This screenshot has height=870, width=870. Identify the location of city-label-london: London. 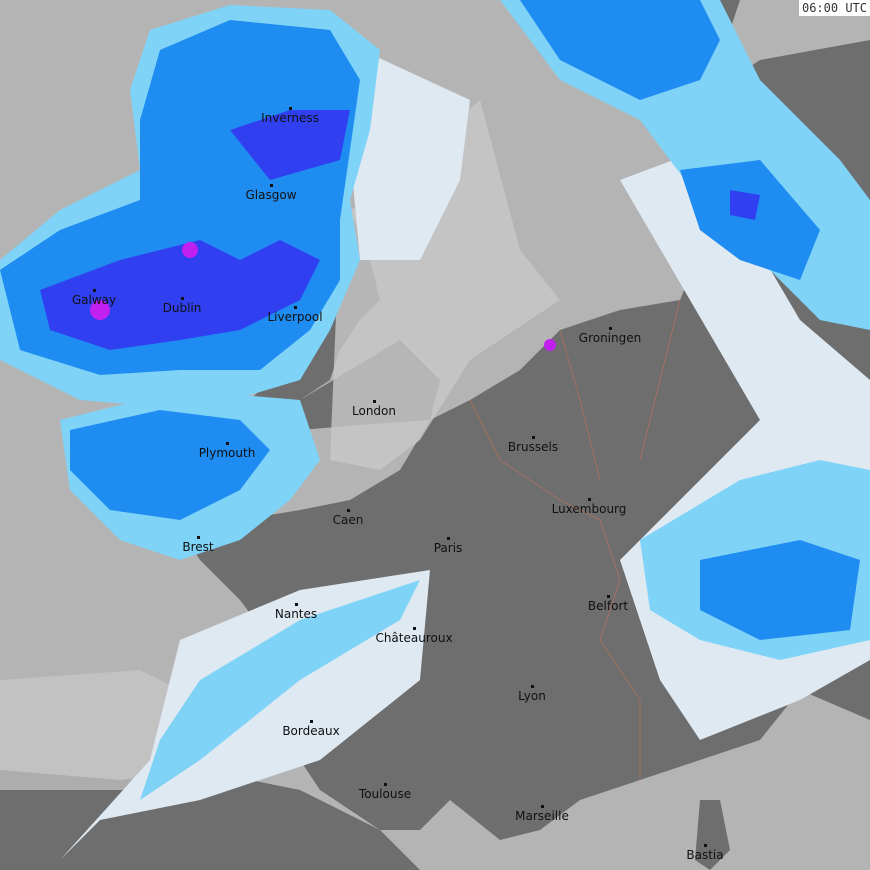
(374, 411).